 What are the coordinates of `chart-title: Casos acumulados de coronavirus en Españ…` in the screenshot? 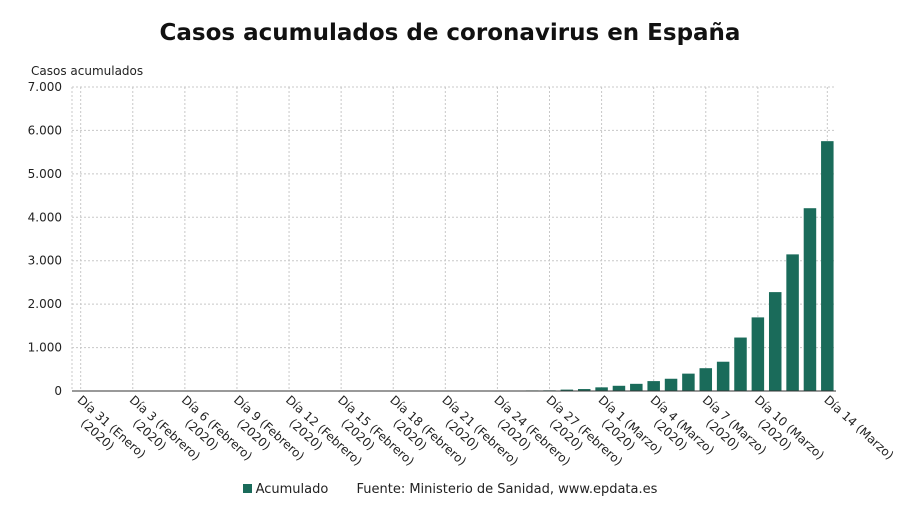 It's located at (450, 33).